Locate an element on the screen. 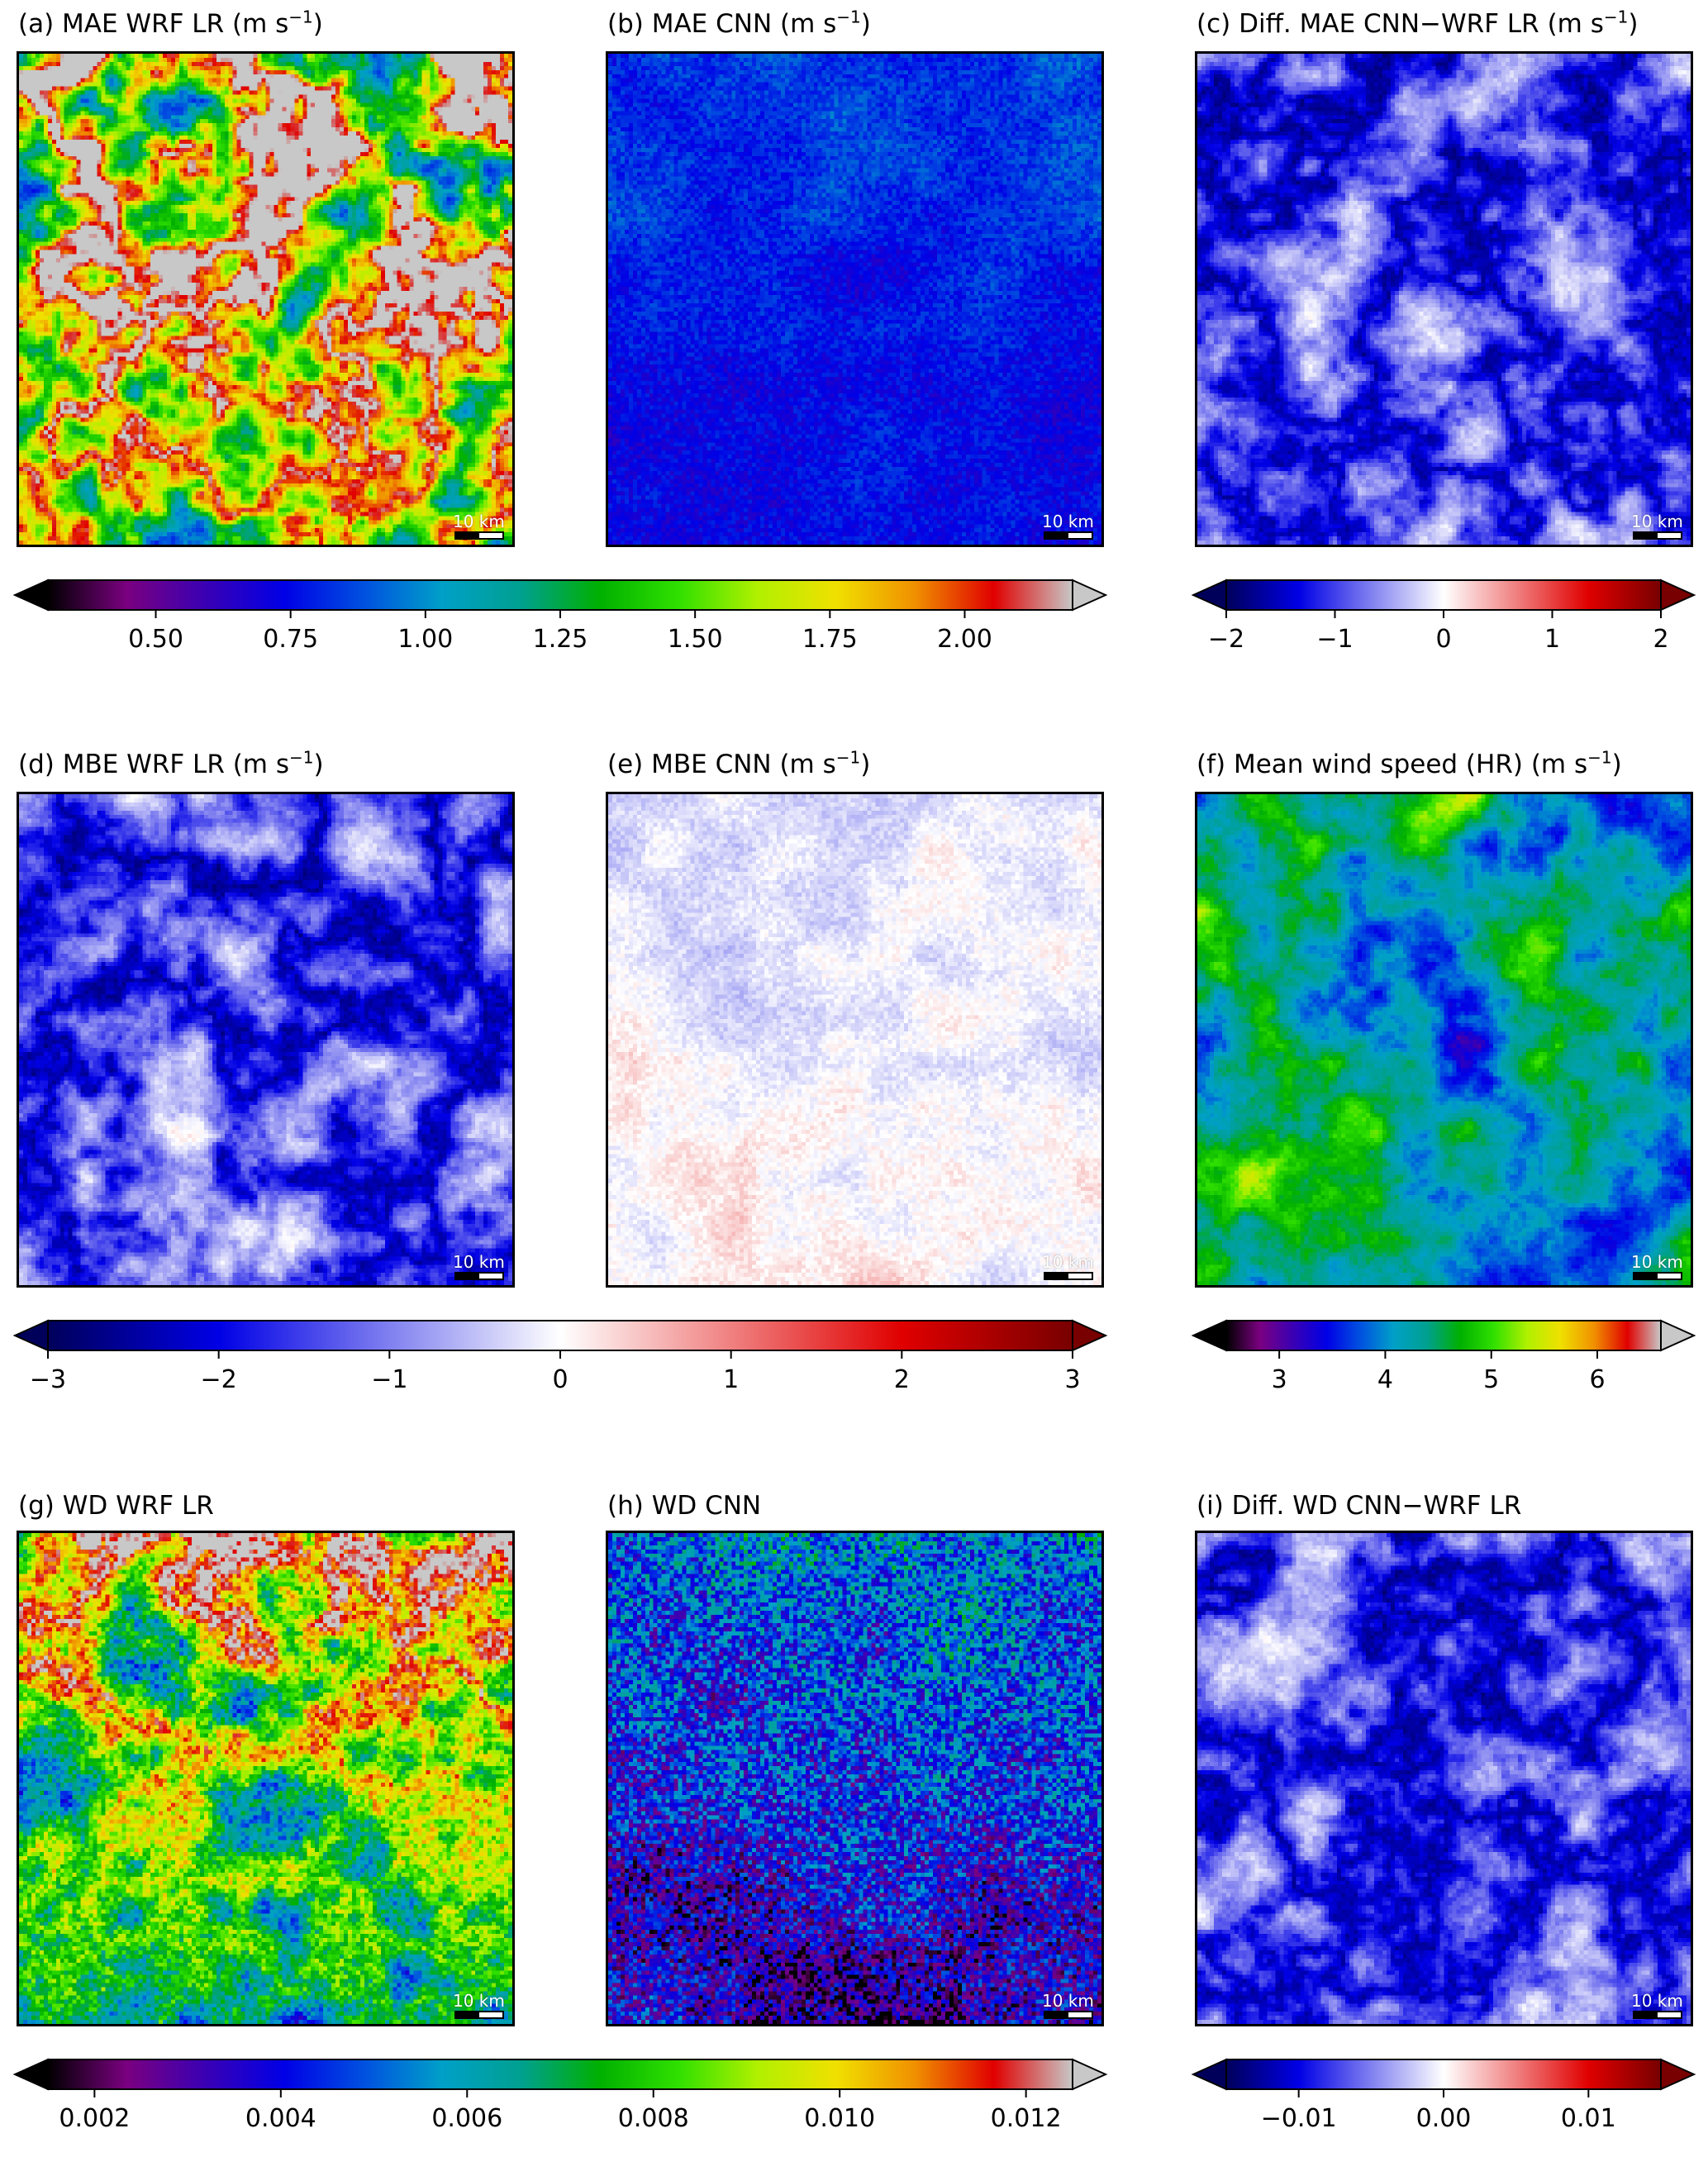  colorbar-mae: 0.50 0.75 1.00 1.25 1.50 1.75 2.00 is located at coordinates (560, 624).